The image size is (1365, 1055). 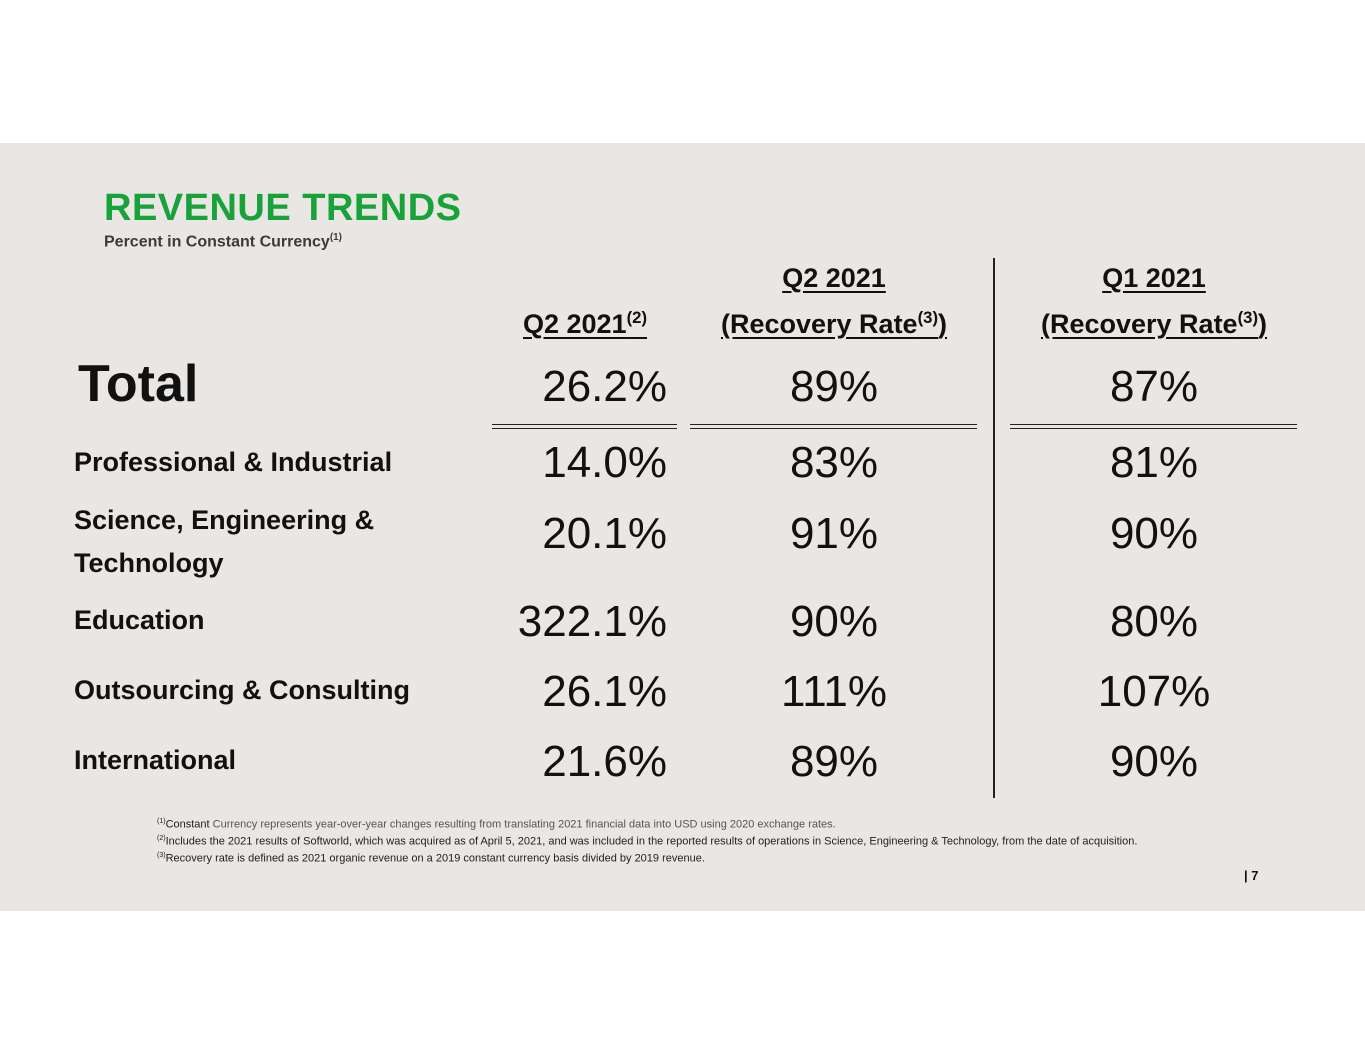 What do you see at coordinates (139, 620) in the screenshot?
I see `row-label: Education` at bounding box center [139, 620].